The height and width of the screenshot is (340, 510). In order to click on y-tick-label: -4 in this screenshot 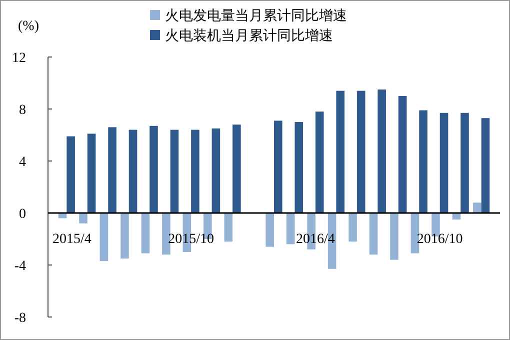, I will do `click(20, 266)`.